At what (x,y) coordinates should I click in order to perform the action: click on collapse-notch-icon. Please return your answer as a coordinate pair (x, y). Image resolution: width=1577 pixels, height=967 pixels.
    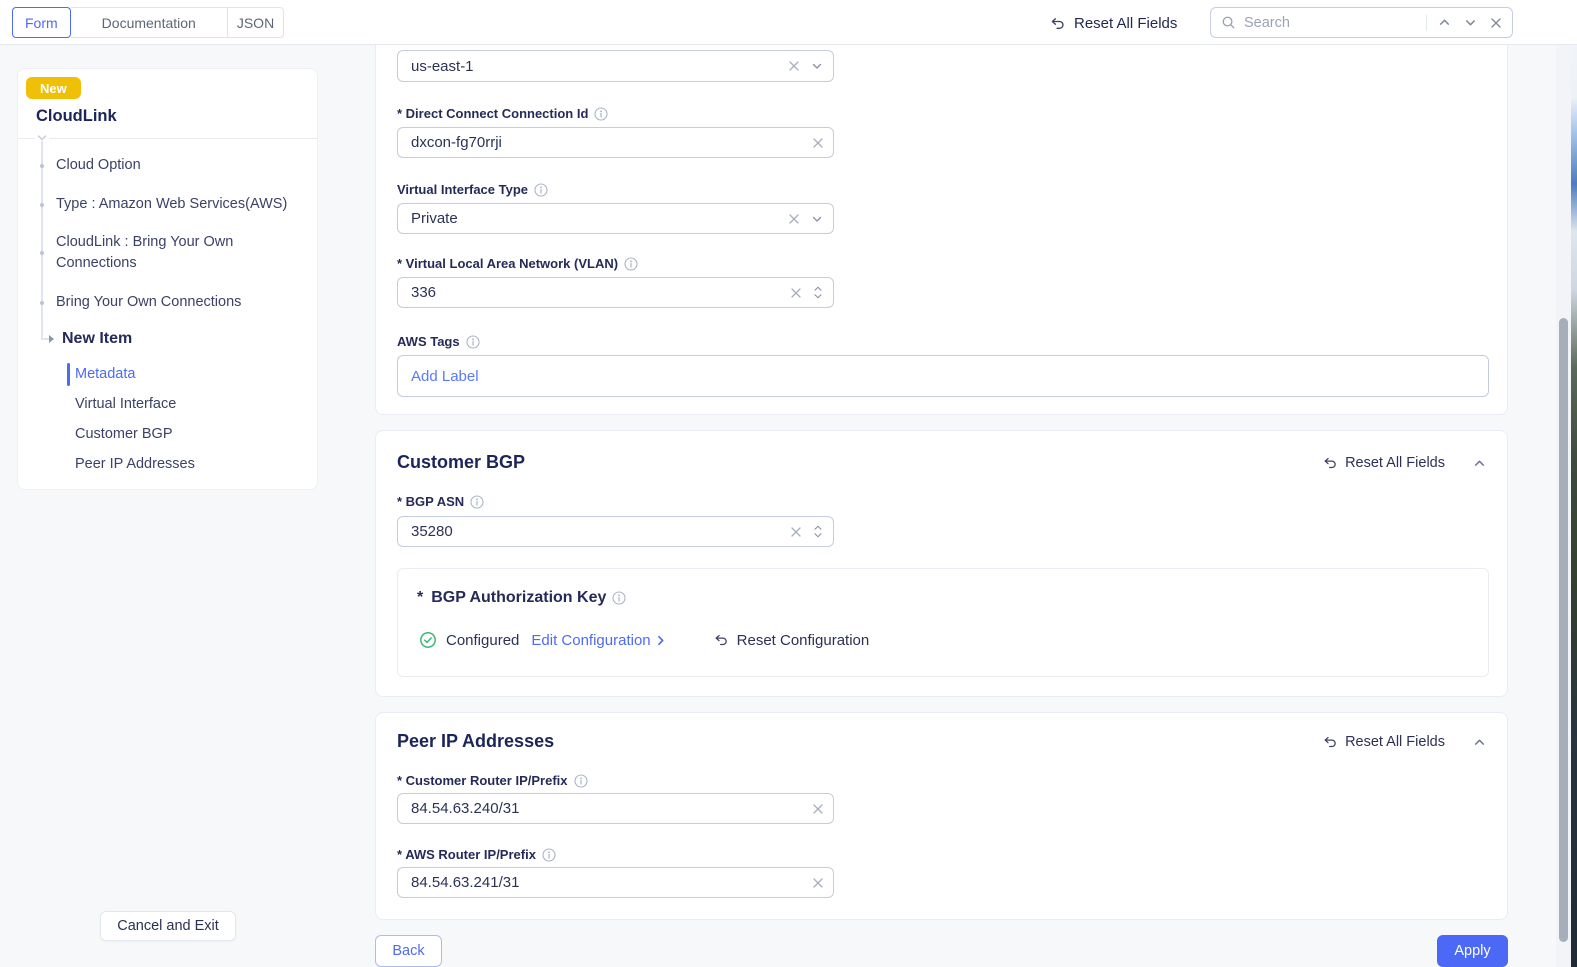
    Looking at the image, I should click on (42, 138).